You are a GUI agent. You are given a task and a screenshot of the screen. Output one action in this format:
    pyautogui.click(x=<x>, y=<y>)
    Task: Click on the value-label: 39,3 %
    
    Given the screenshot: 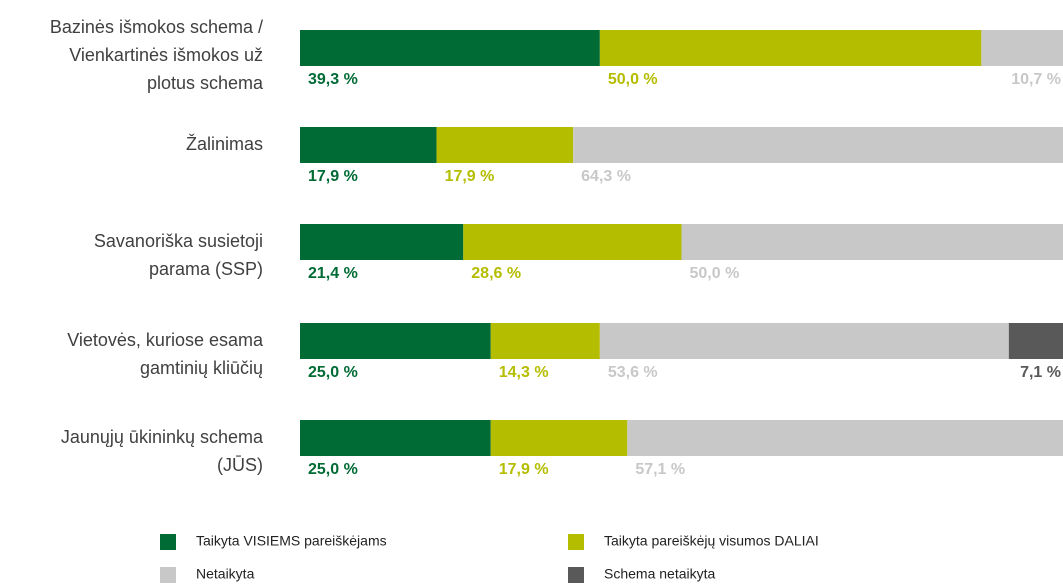 What is the action you would take?
    pyautogui.click(x=333, y=79)
    